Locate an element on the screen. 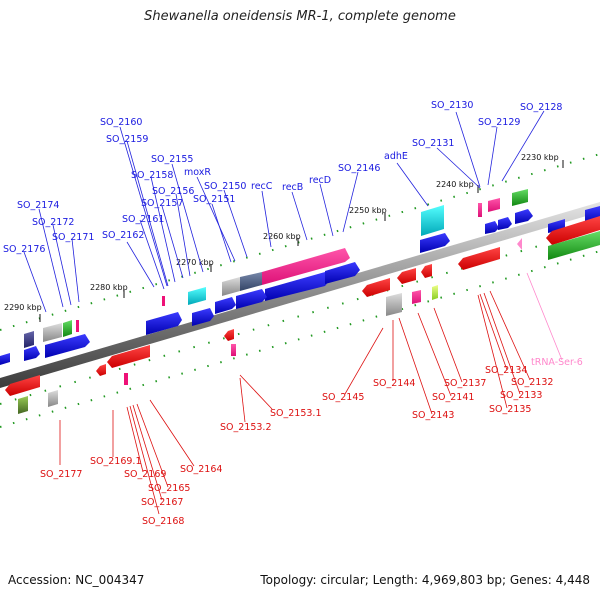 Image resolution: width=600 pixels, height=600 pixels. gene-label: SO_2161 is located at coordinates (143, 219).